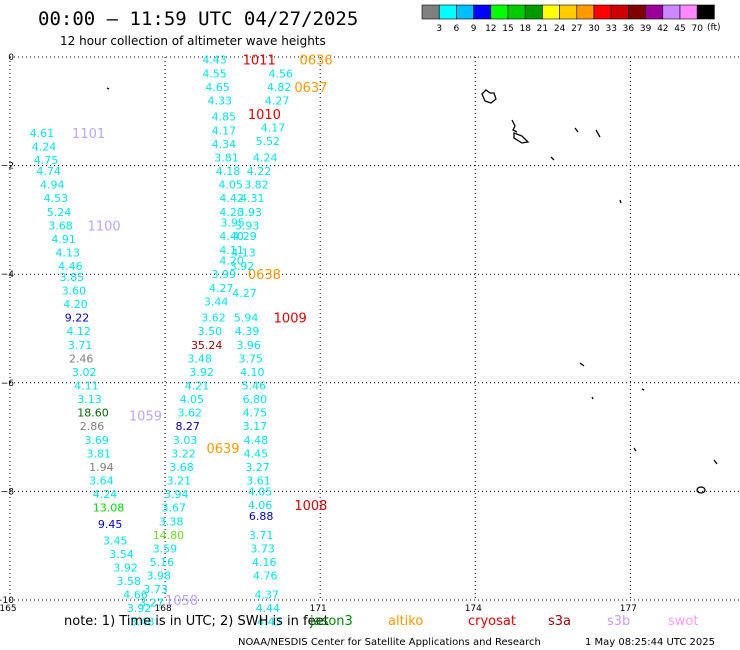 This screenshot has height=650, width=740. I want to click on satellite-legend-entry: cryosat, so click(492, 621).